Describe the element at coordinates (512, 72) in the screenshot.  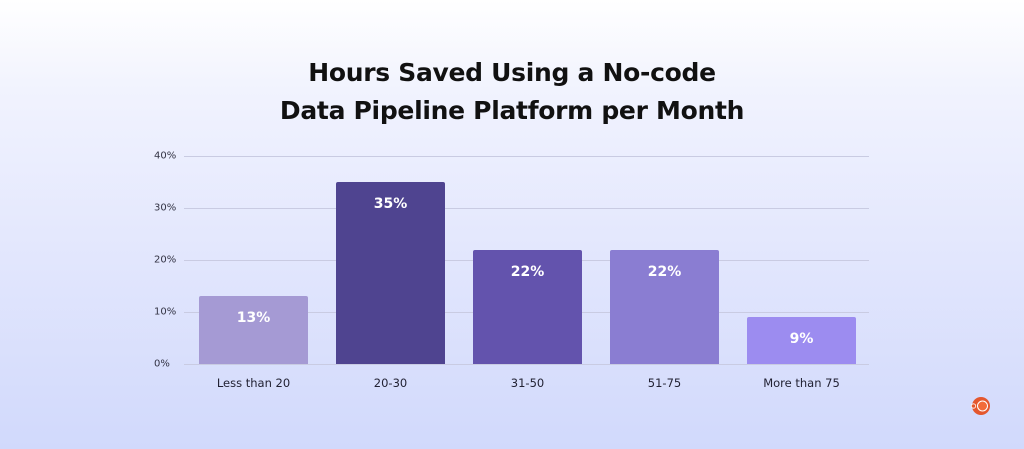
I see `chart-title-line-1: Hours Saved Using a No-code` at that location.